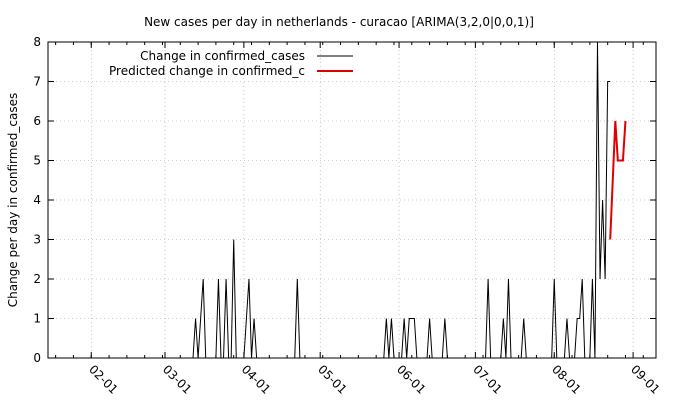 The width and height of the screenshot is (680, 405). Describe the element at coordinates (256, 379) in the screenshot. I see `x-tick-label: 04-01` at that location.